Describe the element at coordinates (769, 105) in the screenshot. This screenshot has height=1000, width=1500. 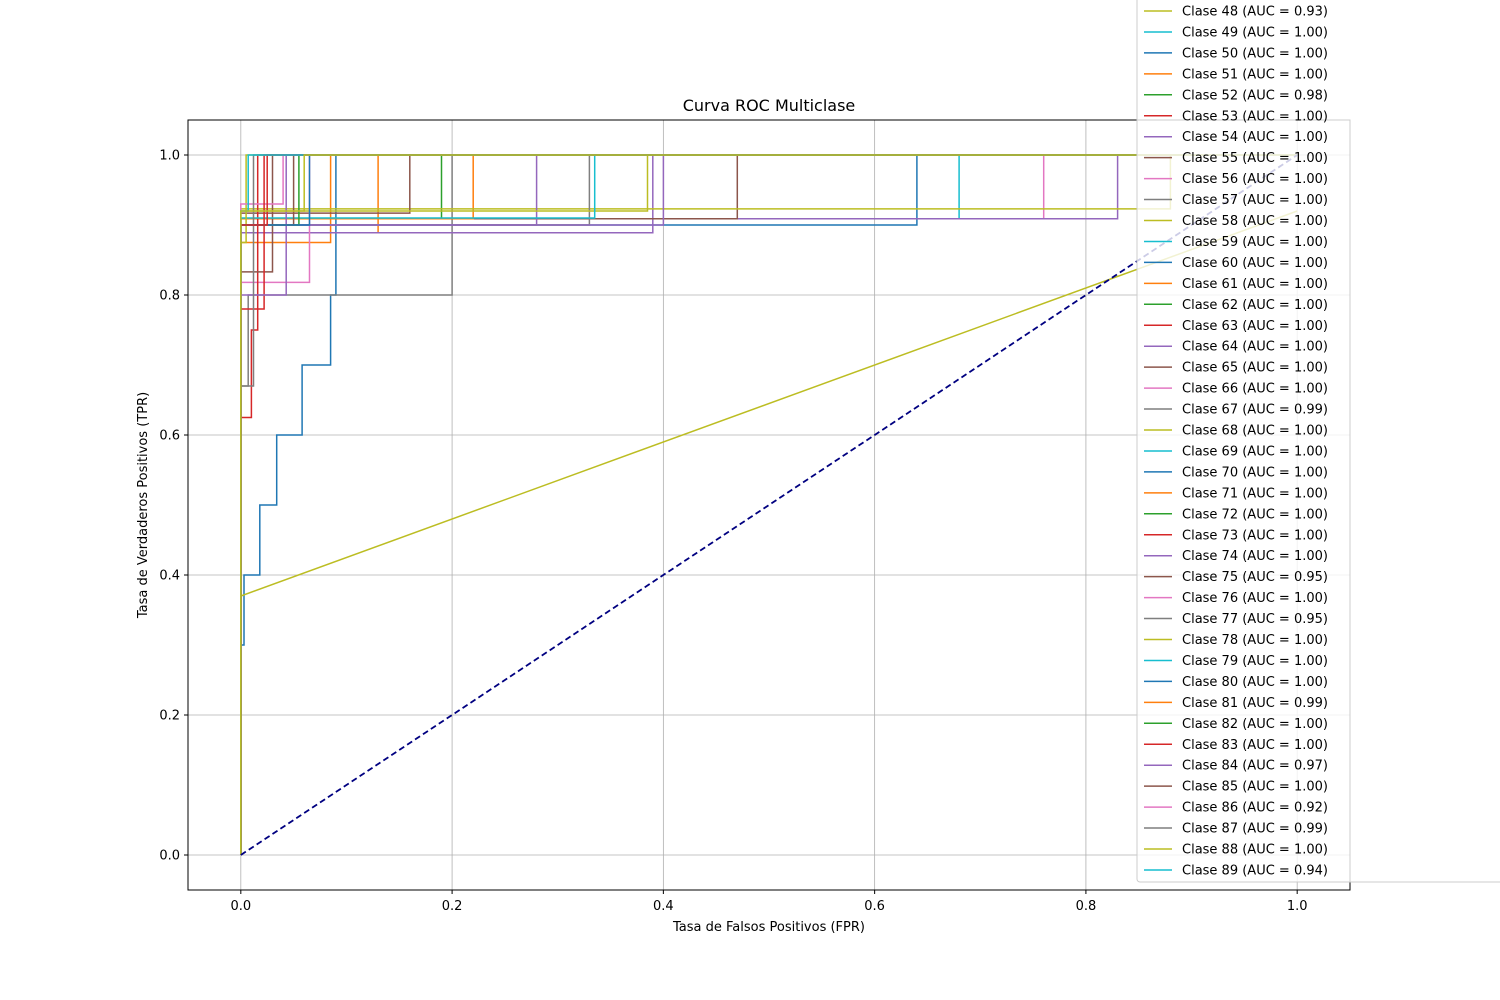
I see `chart-title: Curva ROC Multiclase` at that location.